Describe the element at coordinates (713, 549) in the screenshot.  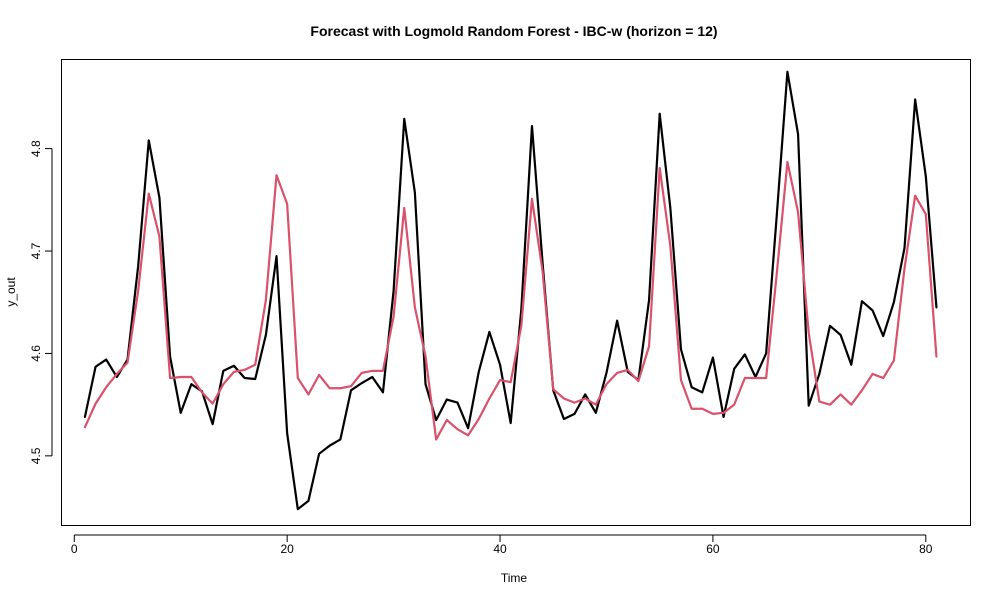
I see `x-tick-label: 60` at that location.